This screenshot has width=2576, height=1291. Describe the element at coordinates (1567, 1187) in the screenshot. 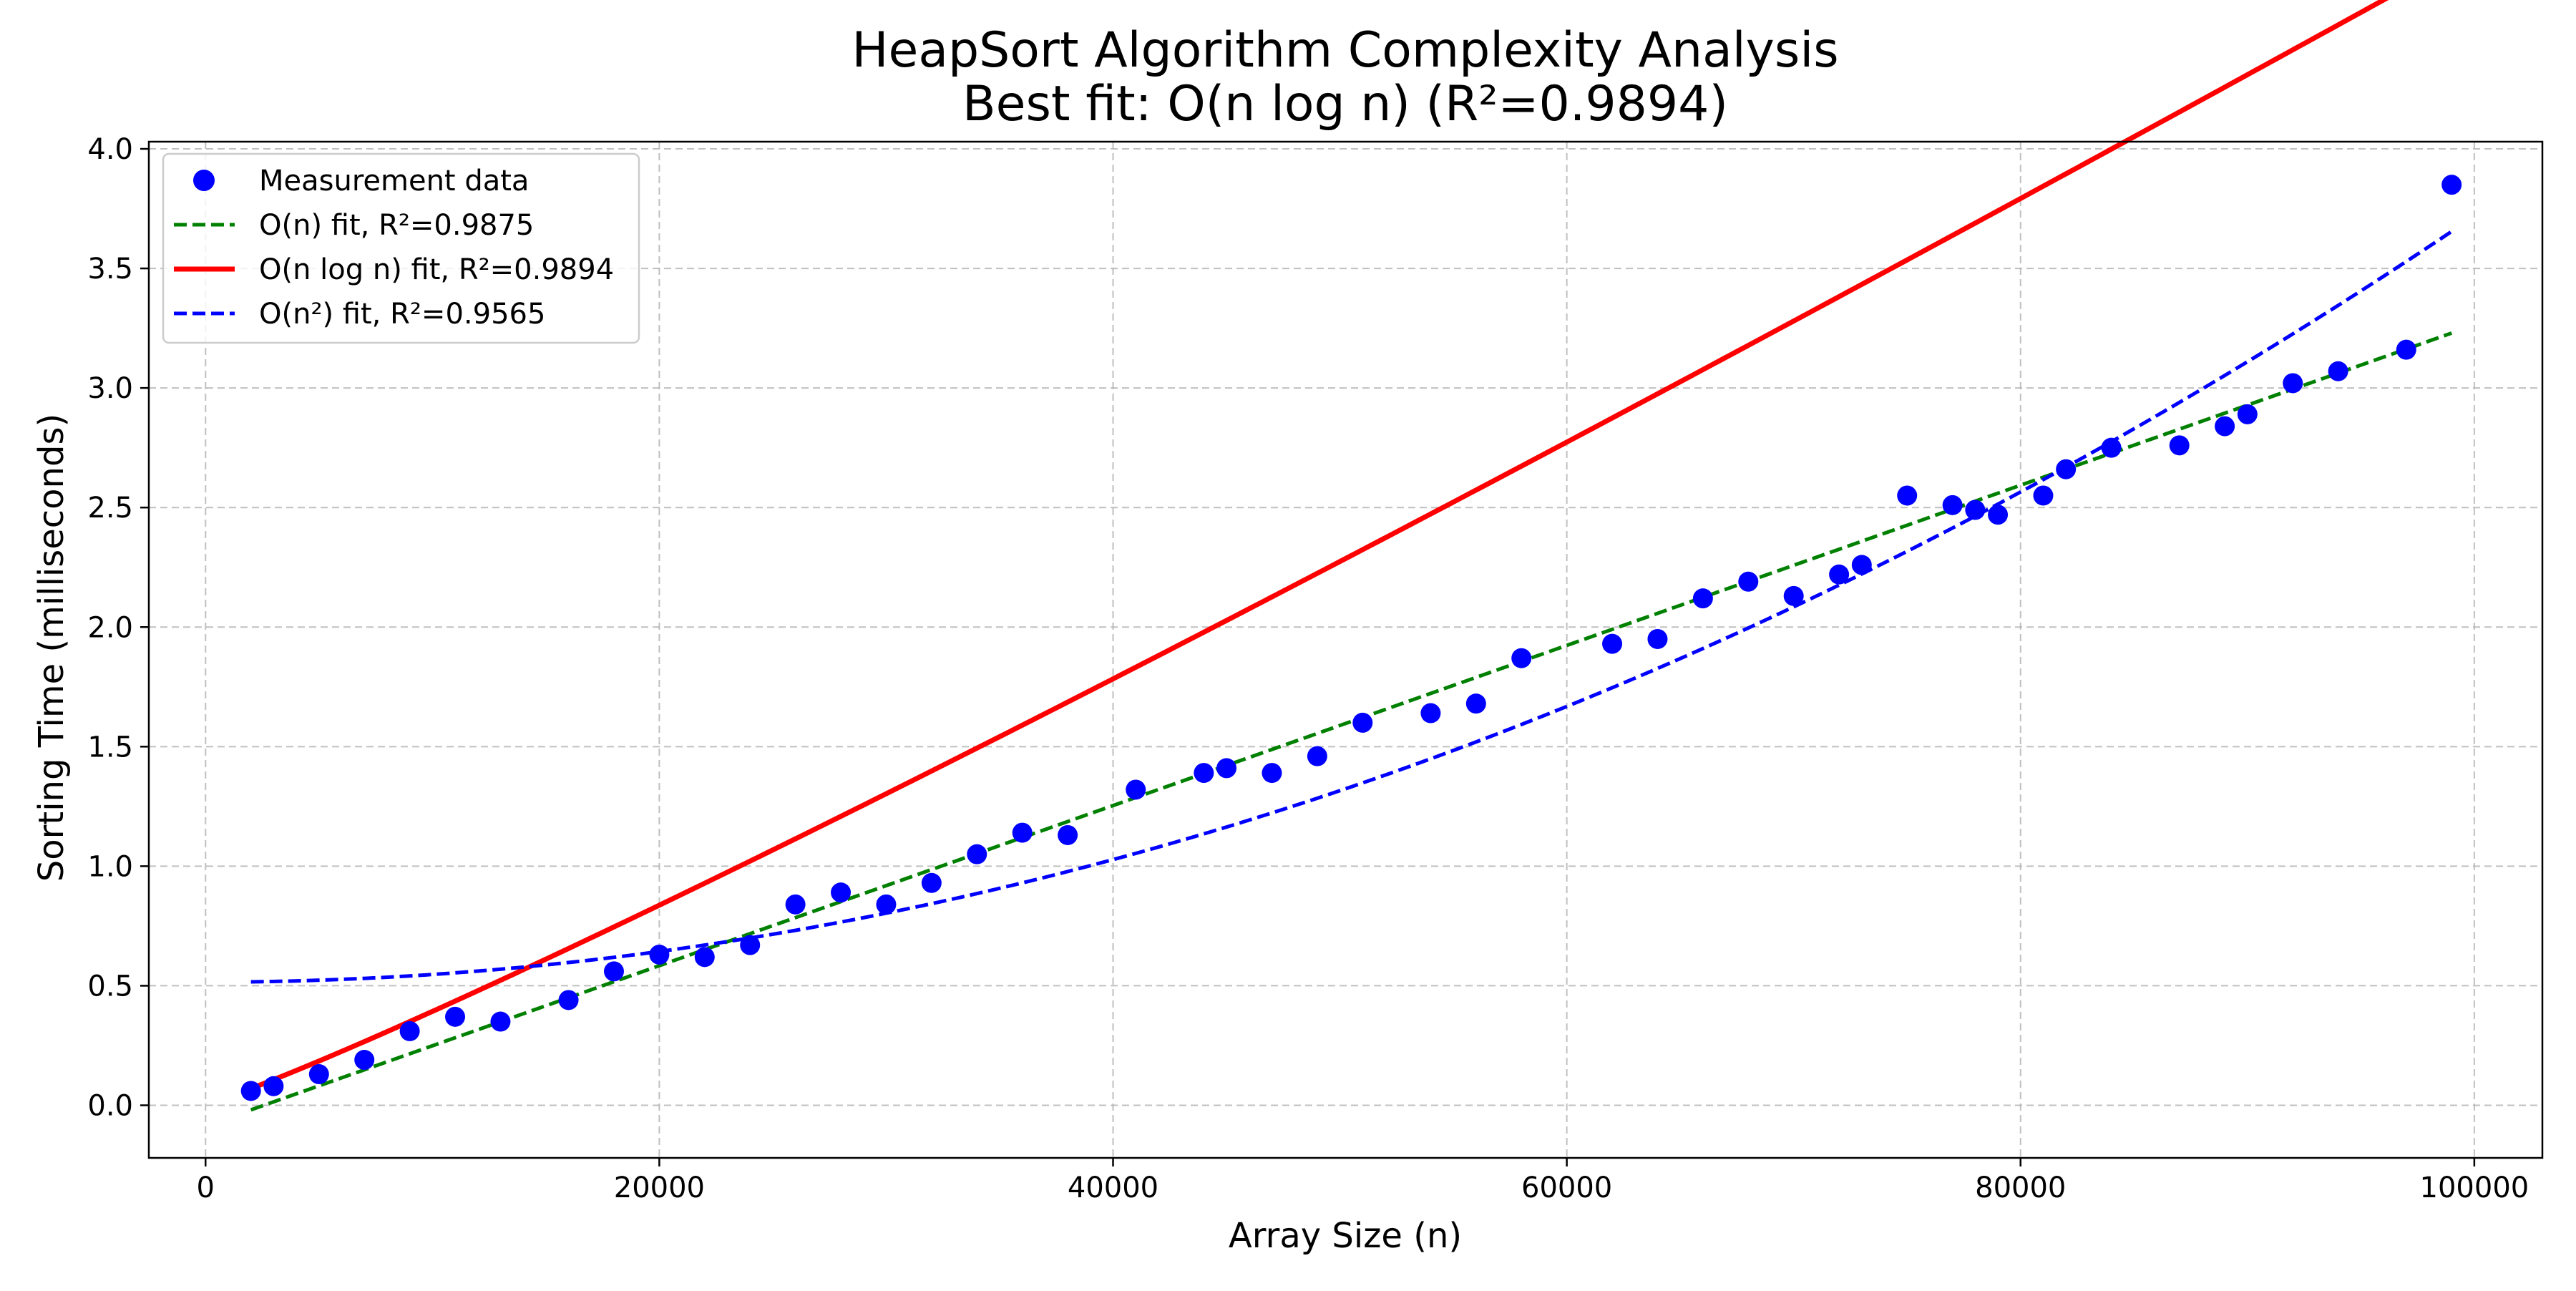

I see `x-tick-label: 60000` at that location.